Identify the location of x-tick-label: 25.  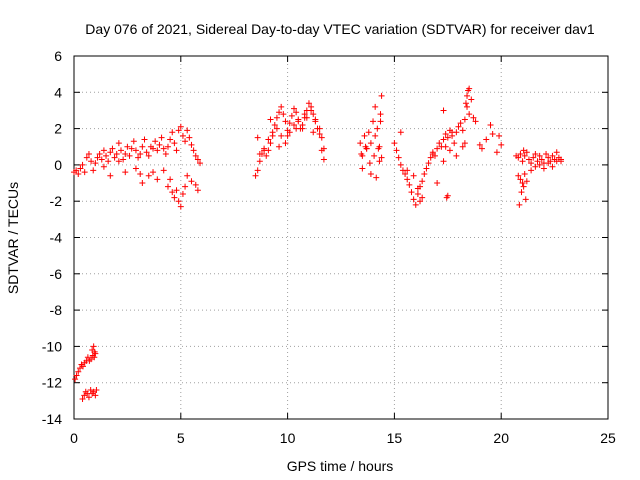
(608, 438).